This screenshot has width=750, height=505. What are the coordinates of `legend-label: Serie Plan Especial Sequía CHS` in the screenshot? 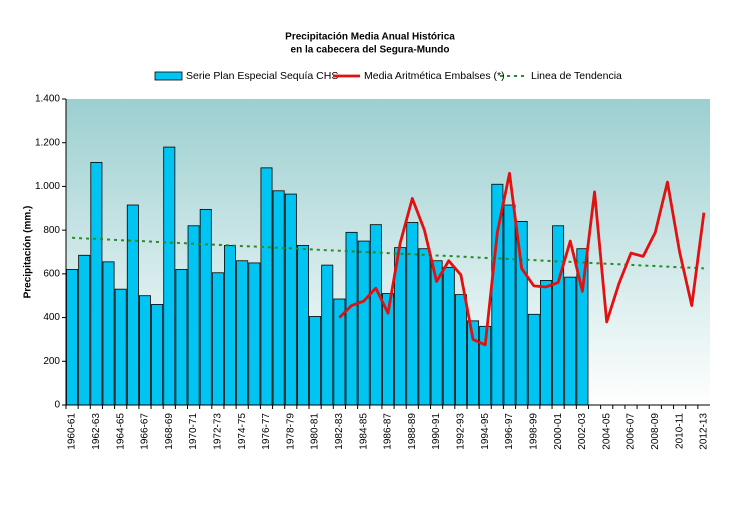 It's located at (262, 76).